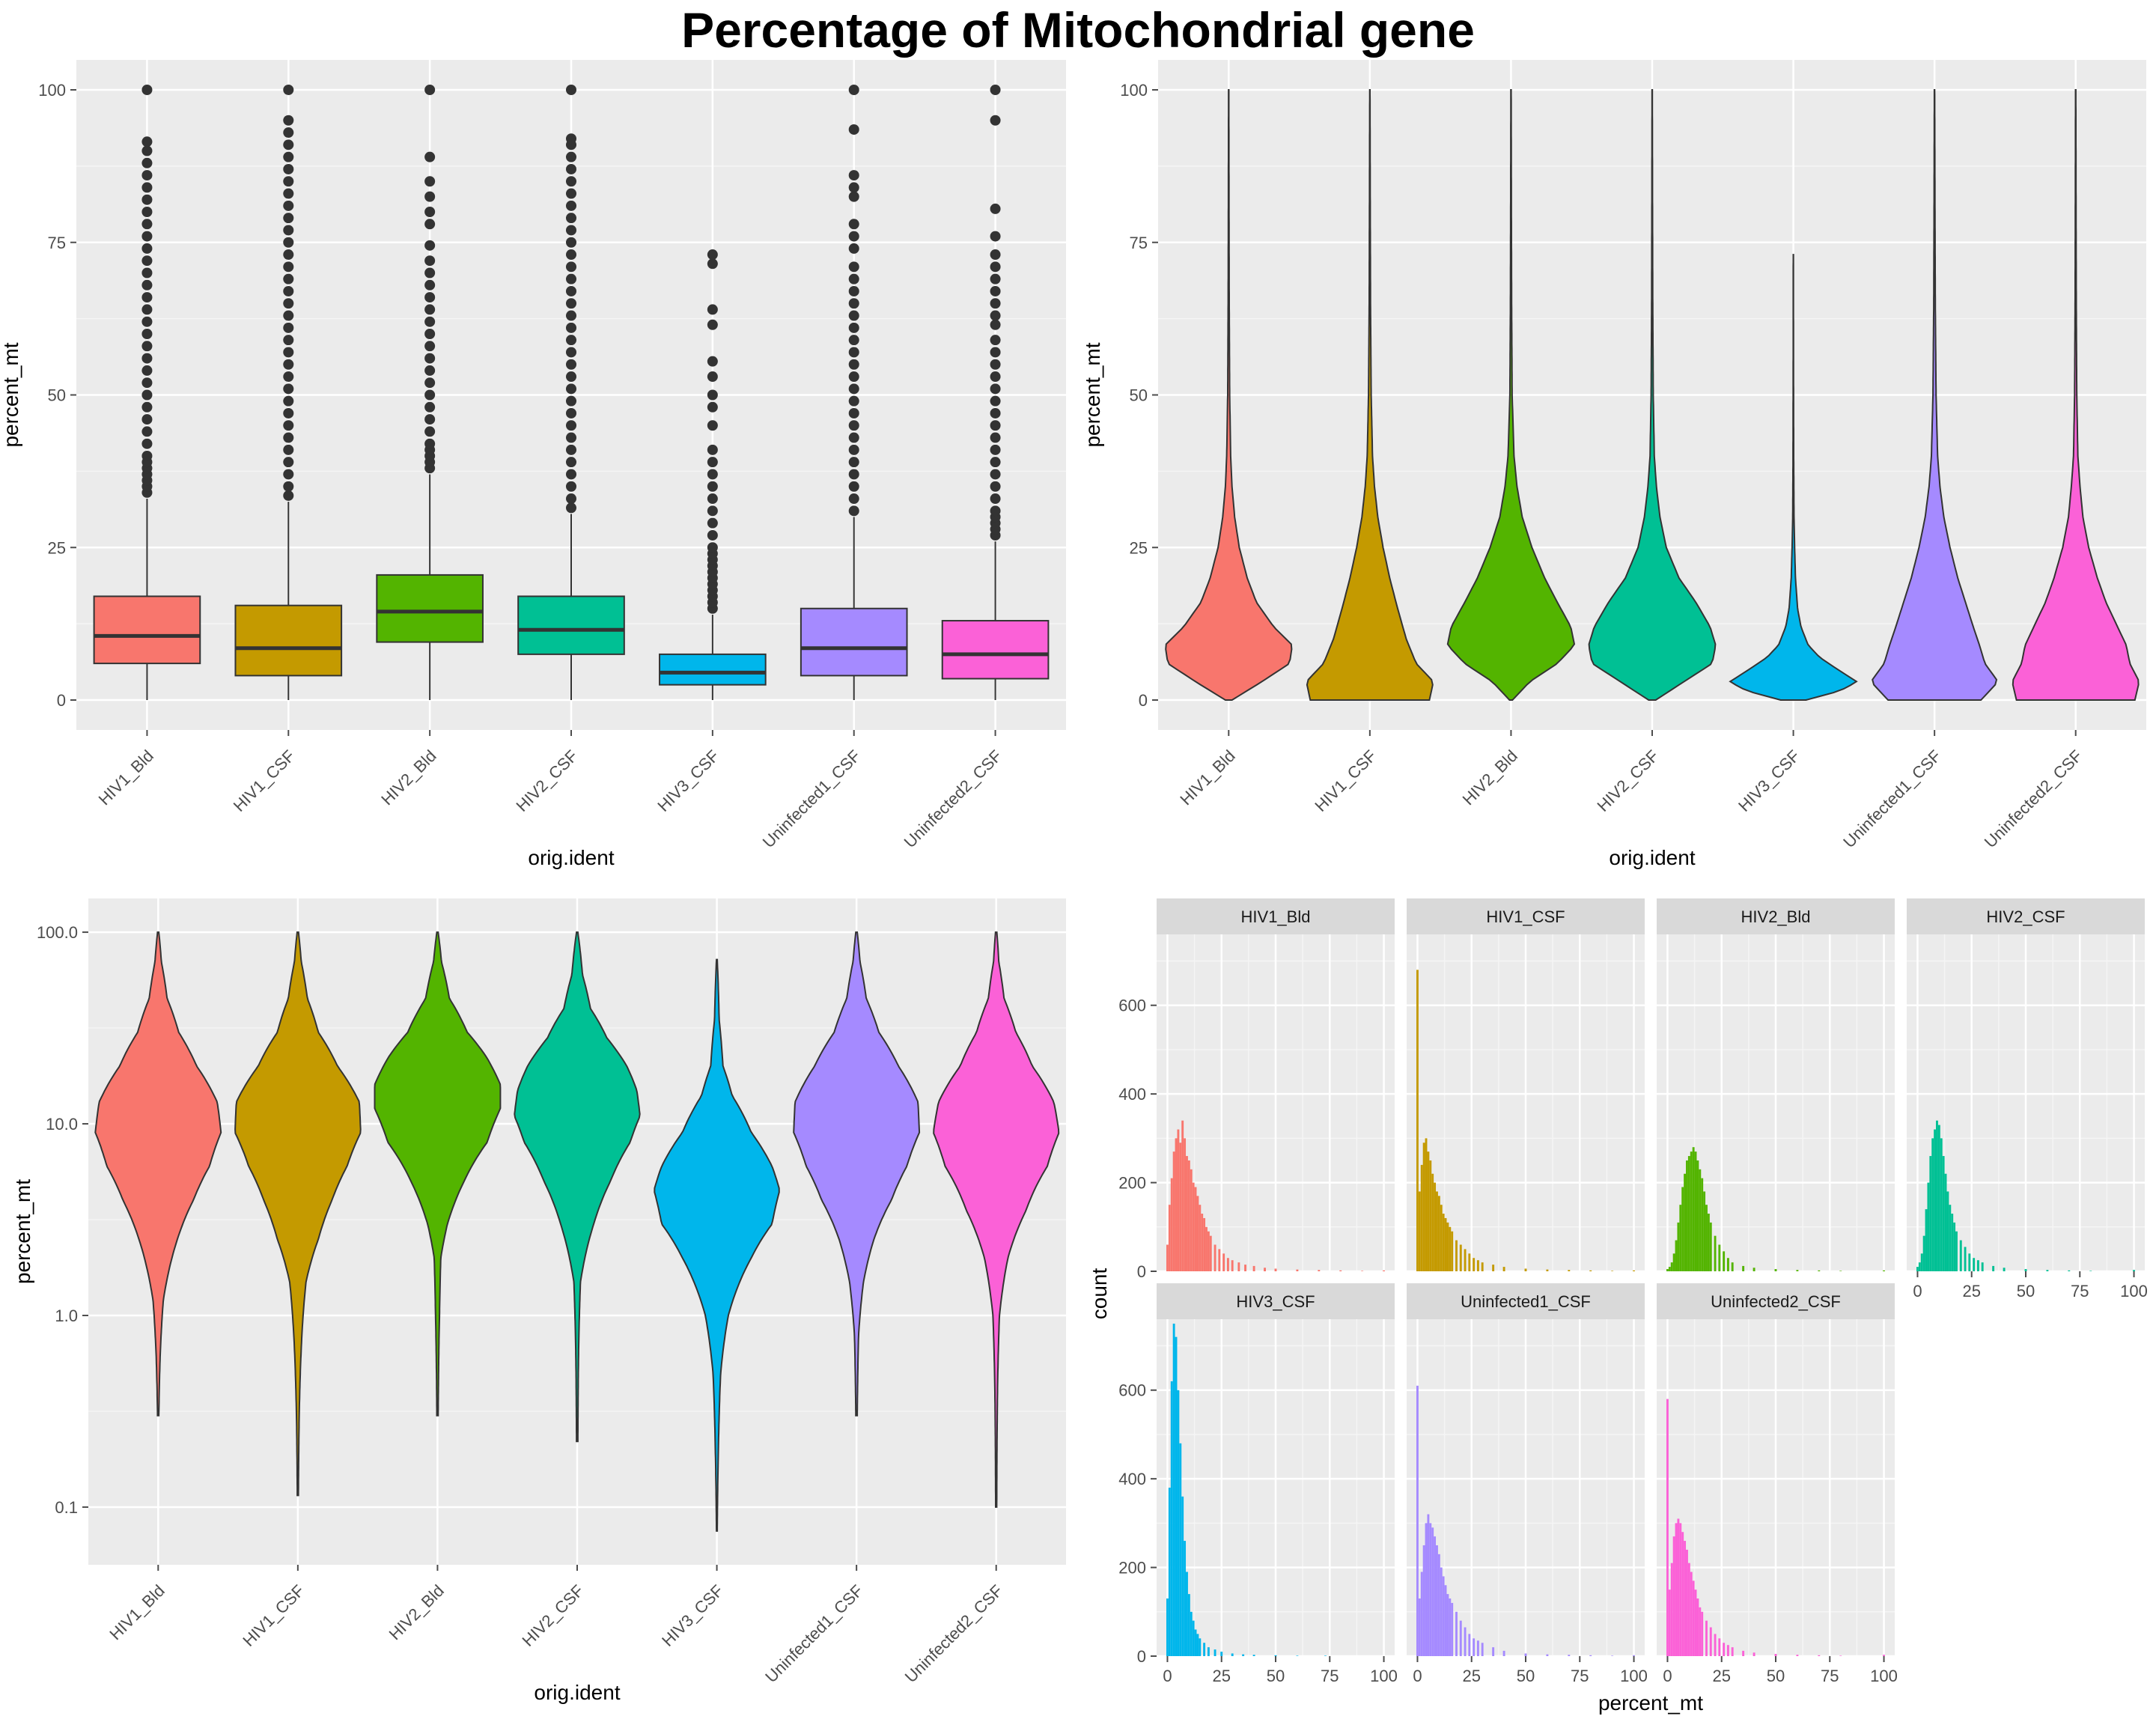  What do you see at coordinates (1132, 1568) in the screenshot?
I see `y-tick-label: 200` at bounding box center [1132, 1568].